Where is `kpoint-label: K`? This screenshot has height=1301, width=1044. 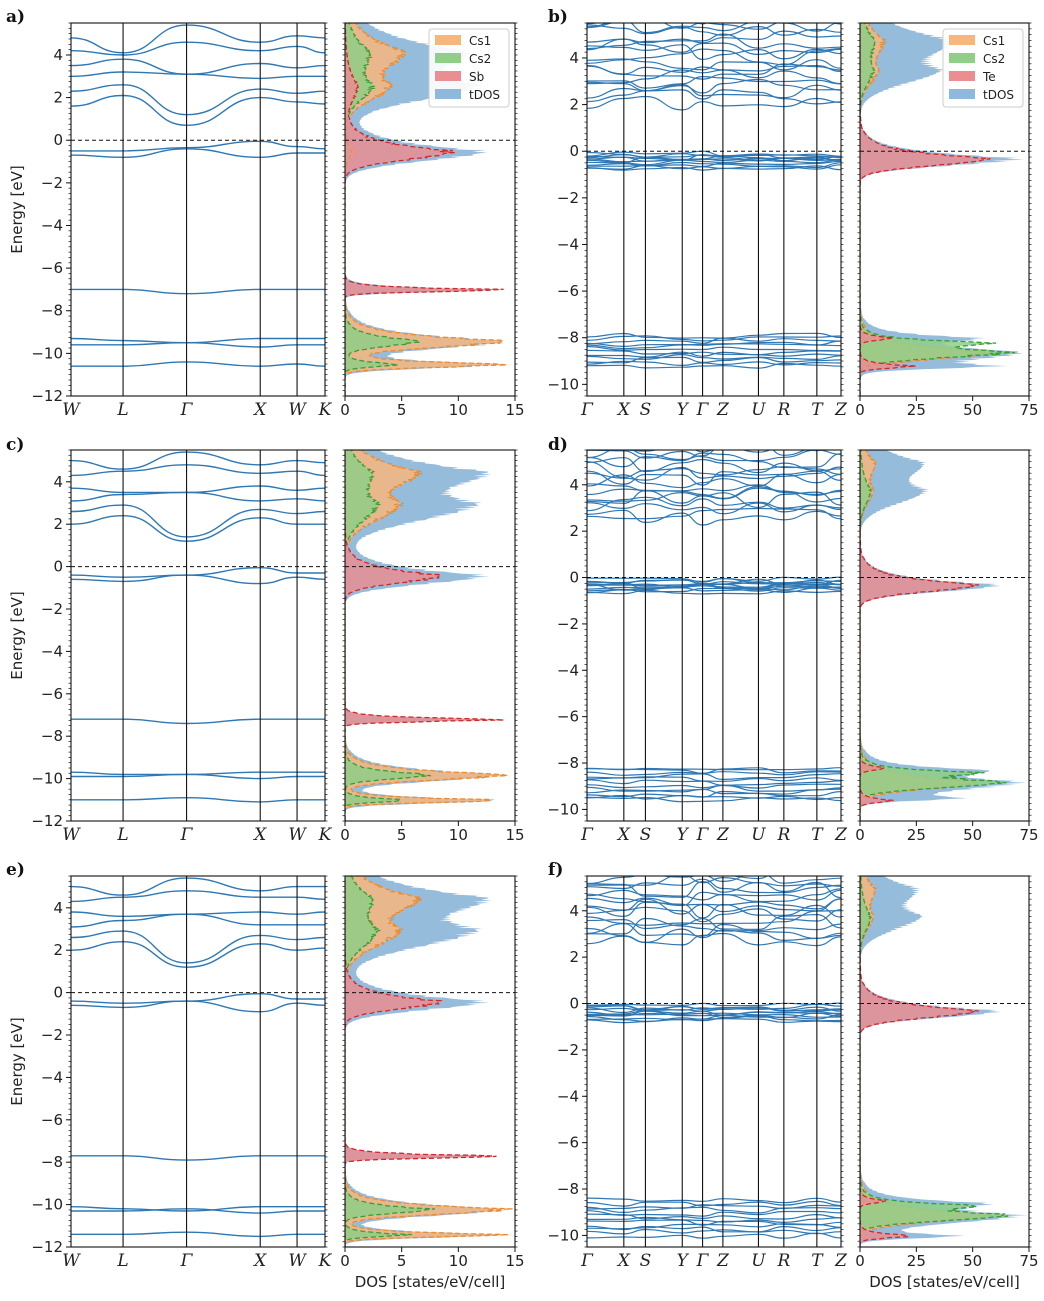
kpoint-label: K is located at coordinates (325, 835).